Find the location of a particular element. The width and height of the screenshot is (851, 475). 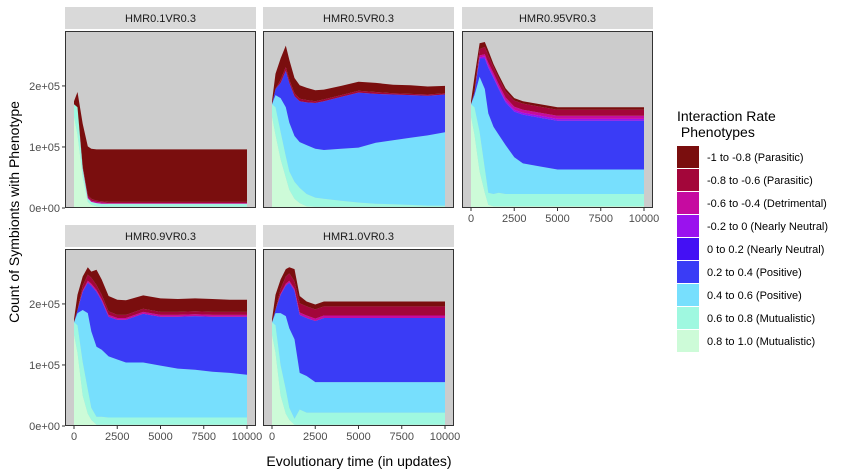

legend-item: 0.4 to 0.6 (Positive) is located at coordinates (739, 295).